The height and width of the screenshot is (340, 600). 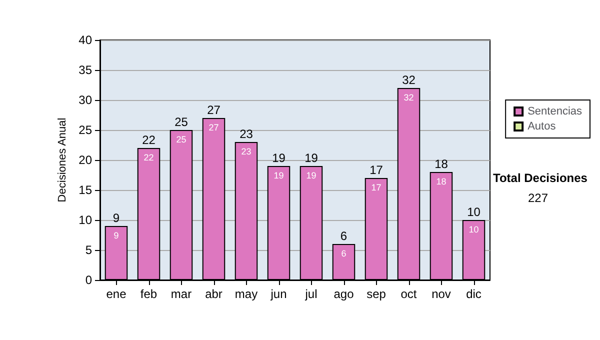 What do you see at coordinates (343, 253) in the screenshot?
I see `data-label: 6` at bounding box center [343, 253].